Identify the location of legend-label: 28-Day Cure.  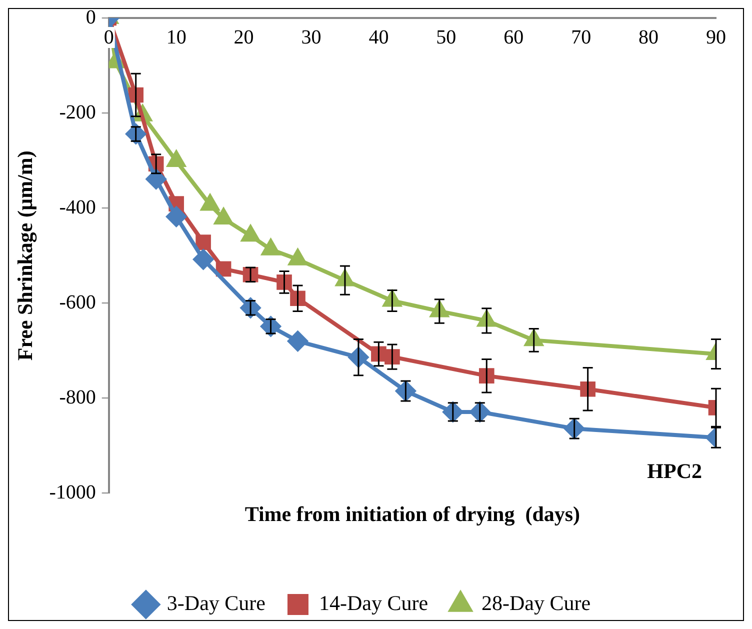
(536, 603).